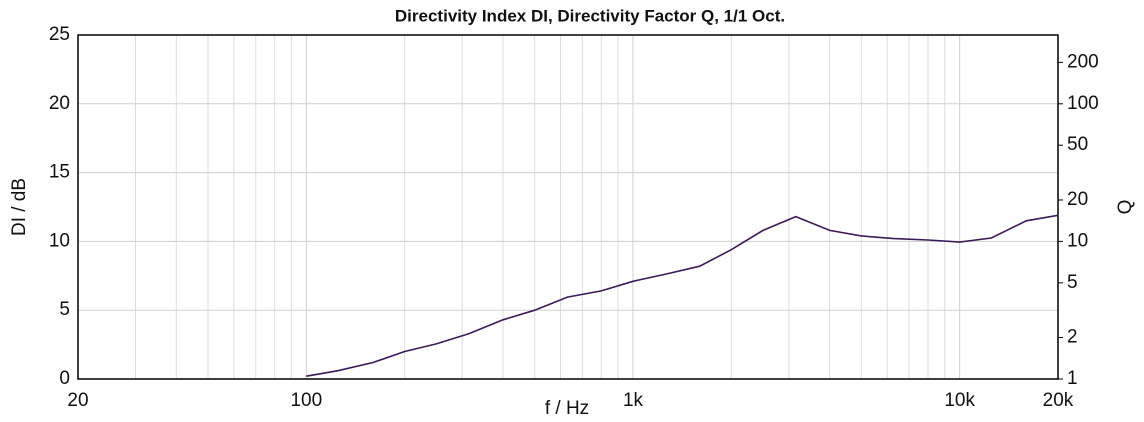 This screenshot has height=422, width=1144. I want to click on x-axis-label: f / Hz, so click(567, 408).